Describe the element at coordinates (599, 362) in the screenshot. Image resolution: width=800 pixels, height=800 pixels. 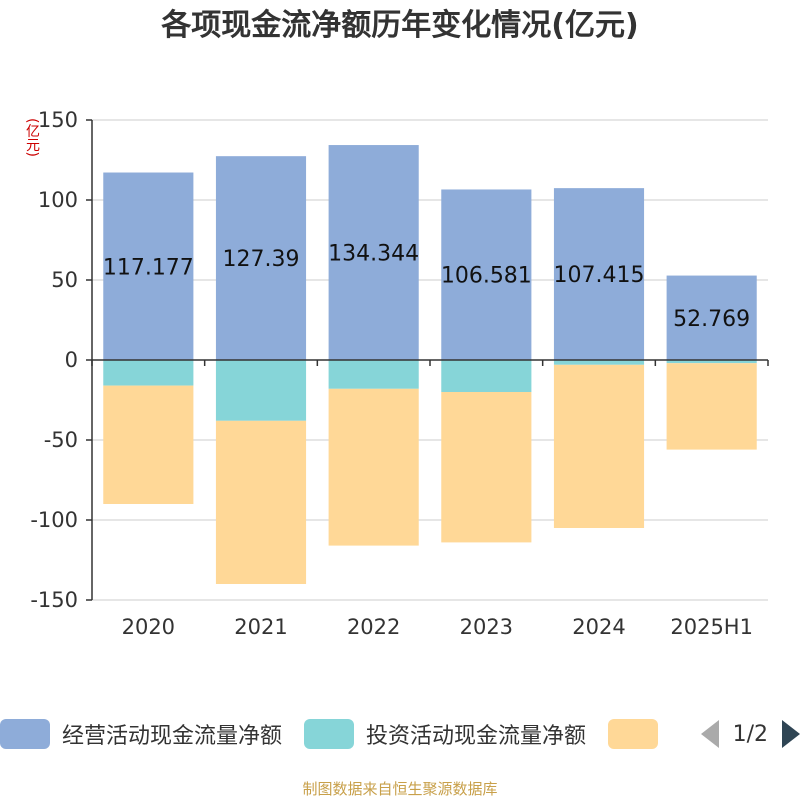
I see `bar-s1-2024` at that location.